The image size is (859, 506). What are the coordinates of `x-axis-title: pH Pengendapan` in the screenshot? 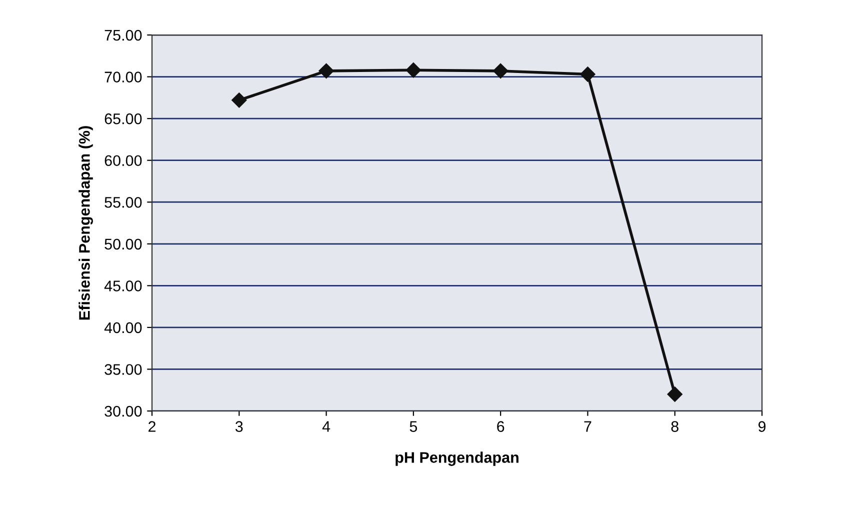 It's located at (457, 459).